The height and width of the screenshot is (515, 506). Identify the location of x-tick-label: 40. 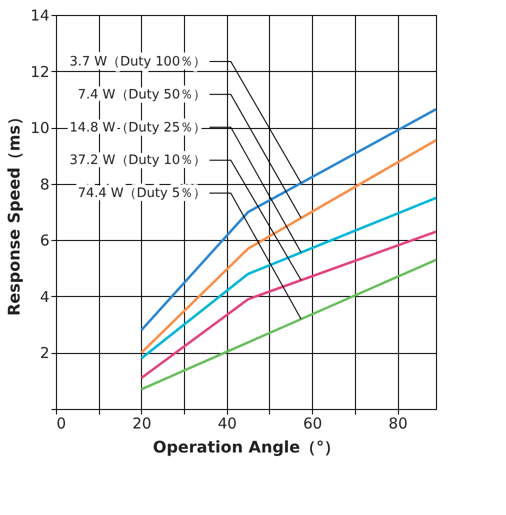
(227, 423).